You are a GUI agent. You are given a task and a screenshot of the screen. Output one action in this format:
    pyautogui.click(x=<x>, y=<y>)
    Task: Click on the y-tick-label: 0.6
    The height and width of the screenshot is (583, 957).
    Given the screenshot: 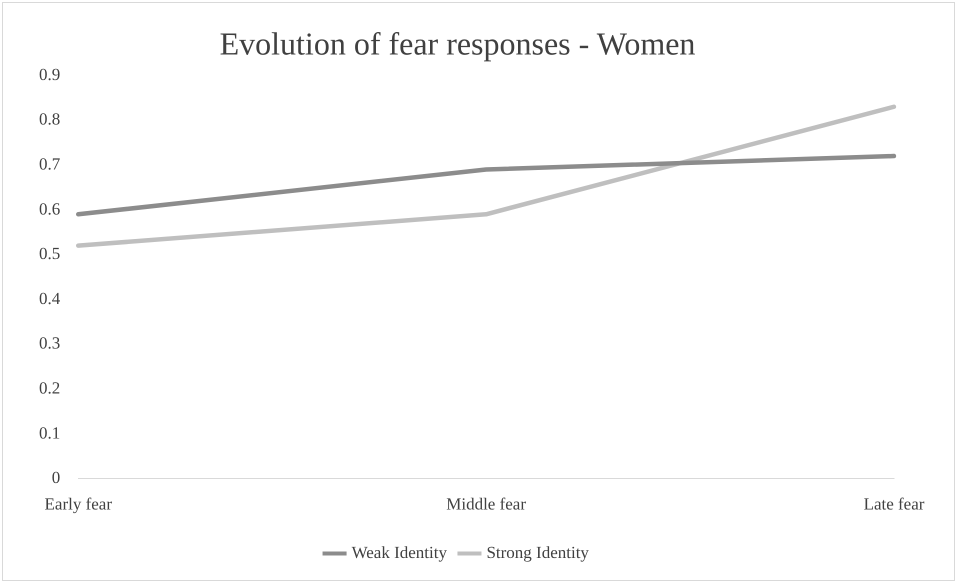 What is the action you would take?
    pyautogui.click(x=49, y=208)
    